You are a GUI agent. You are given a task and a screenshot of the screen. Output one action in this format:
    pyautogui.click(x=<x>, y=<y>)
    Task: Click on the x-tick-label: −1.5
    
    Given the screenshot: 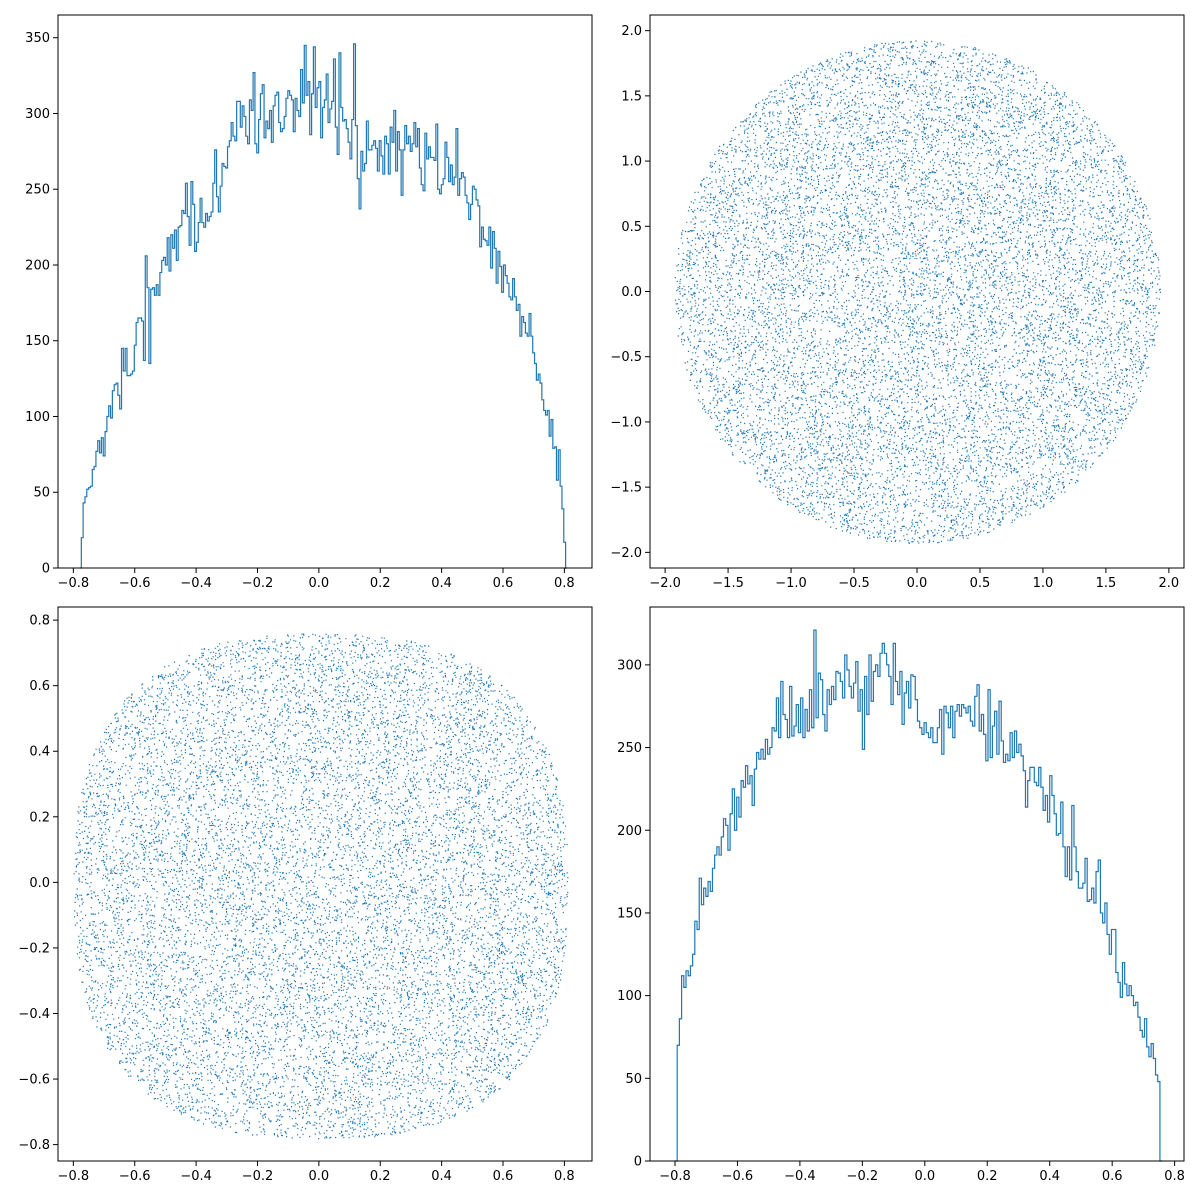 What is the action you would take?
    pyautogui.click(x=728, y=583)
    